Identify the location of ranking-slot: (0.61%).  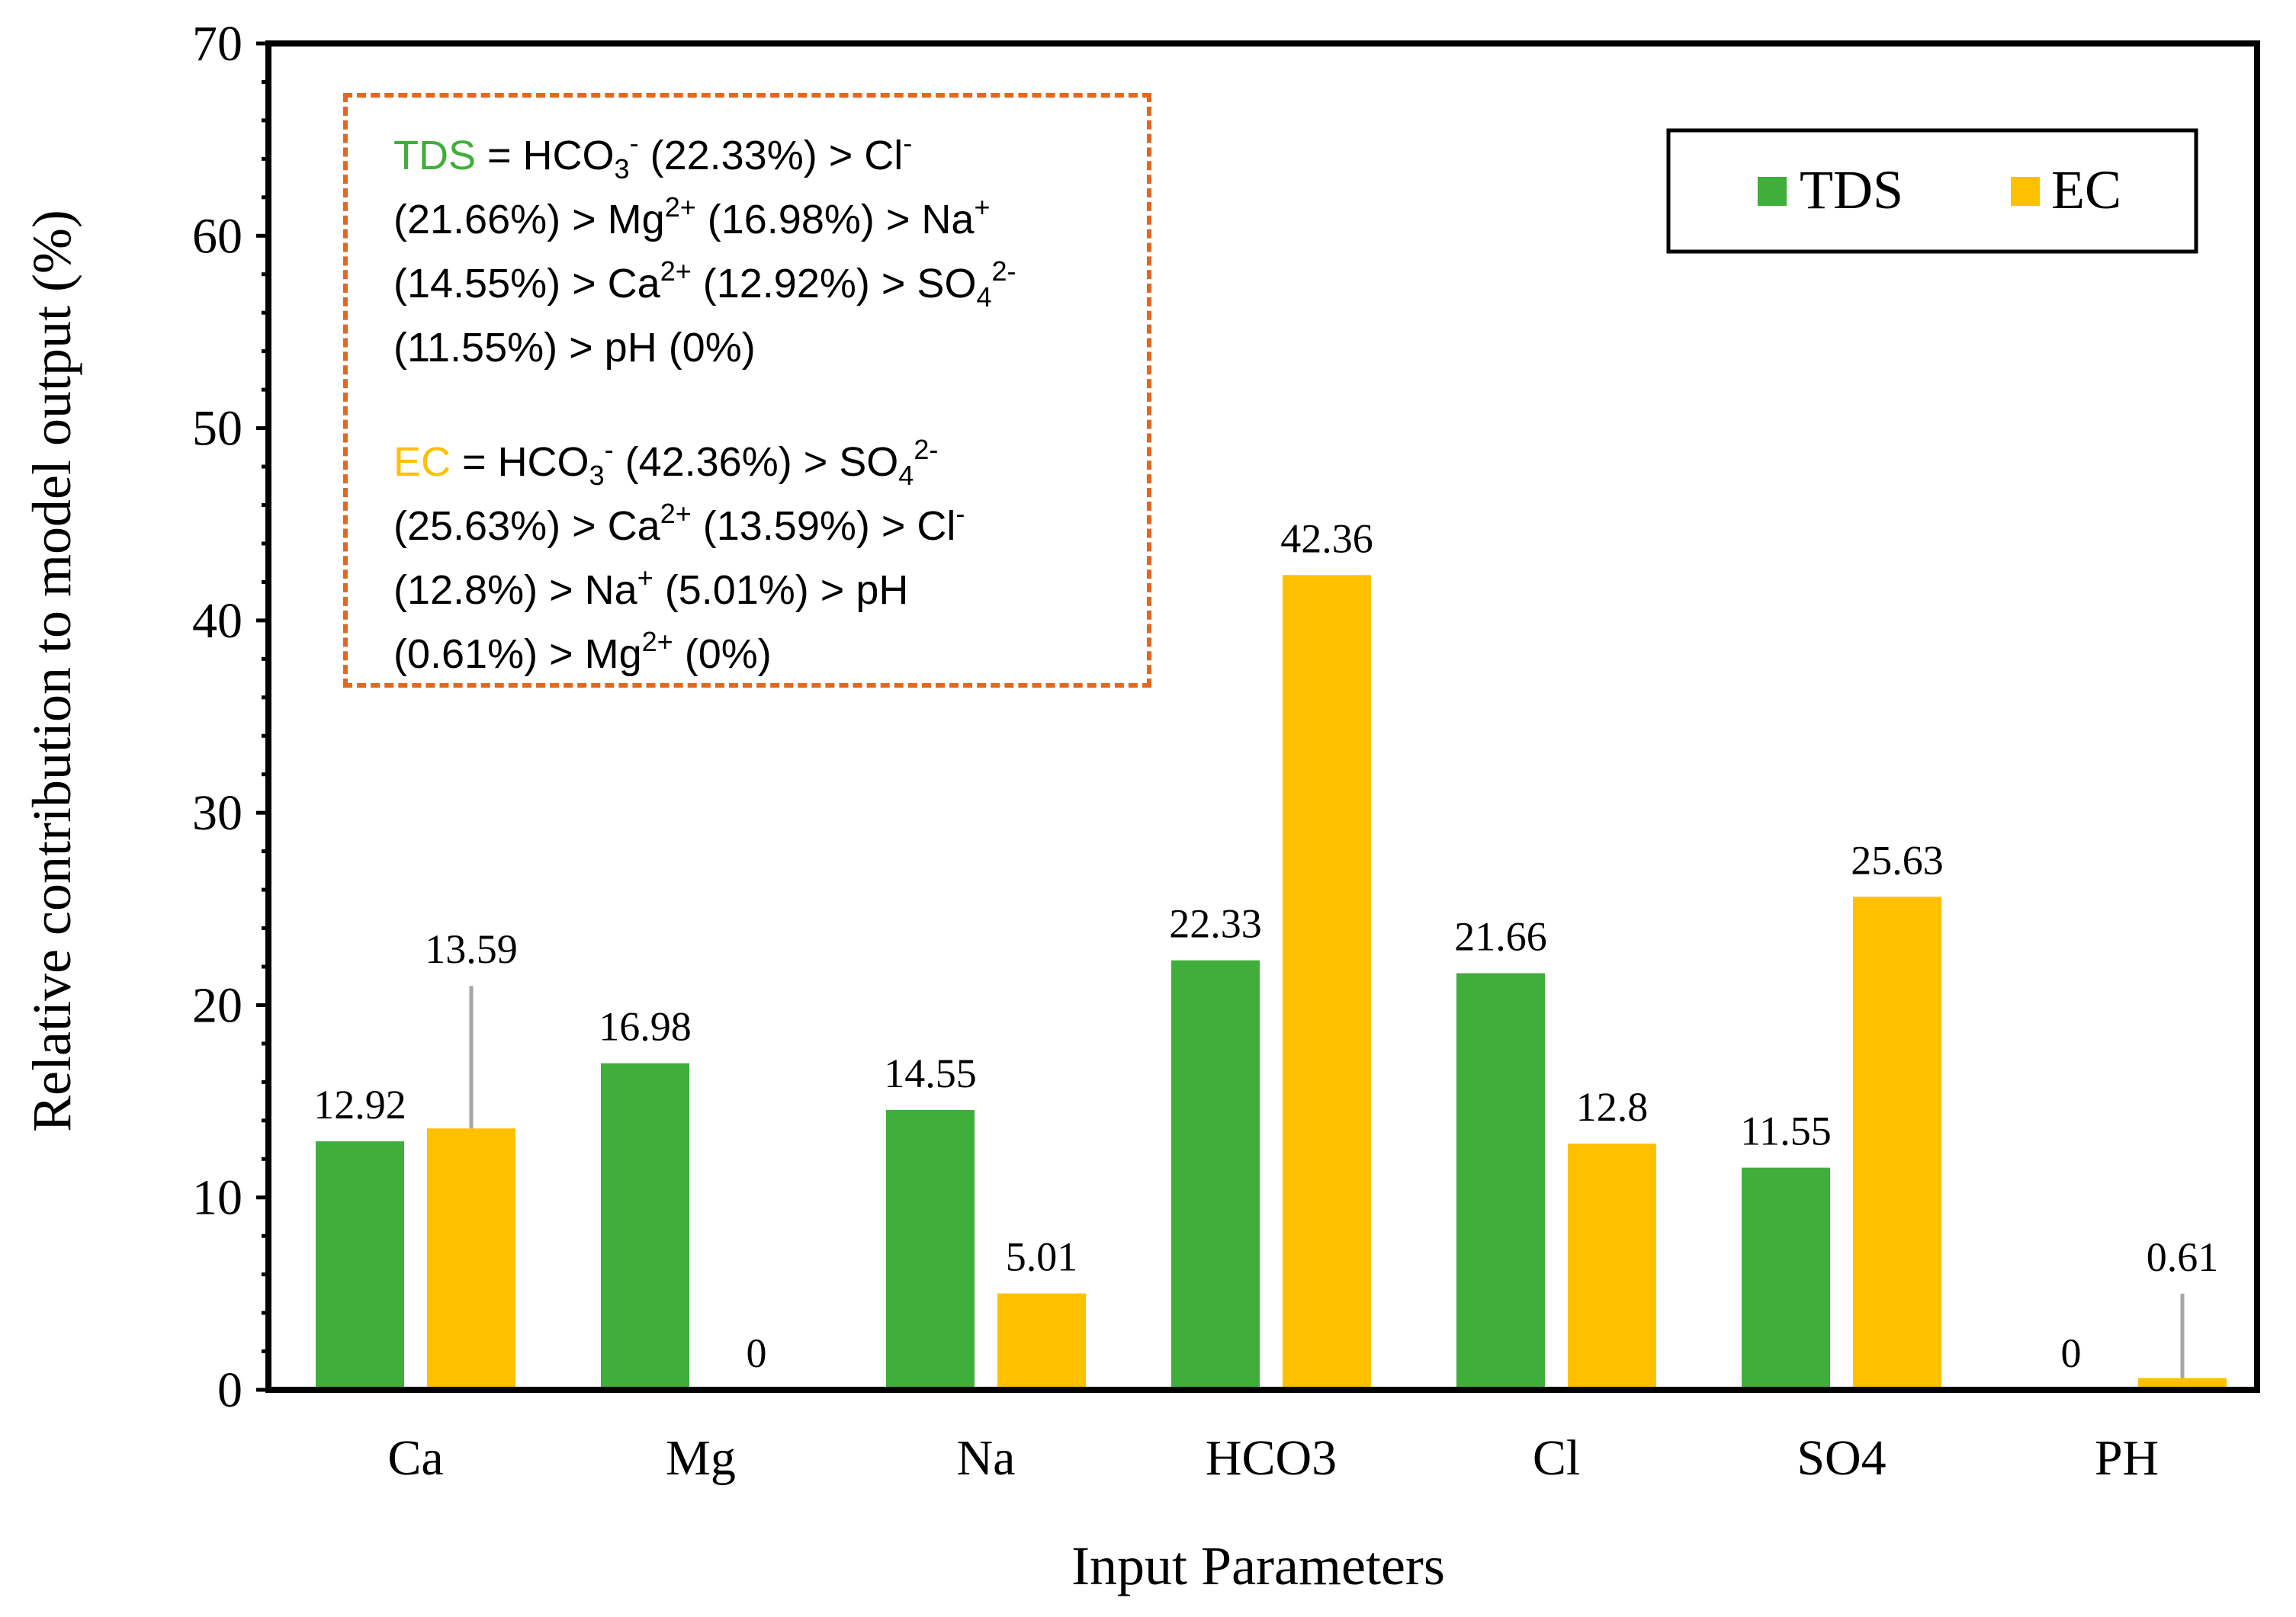
(465, 654).